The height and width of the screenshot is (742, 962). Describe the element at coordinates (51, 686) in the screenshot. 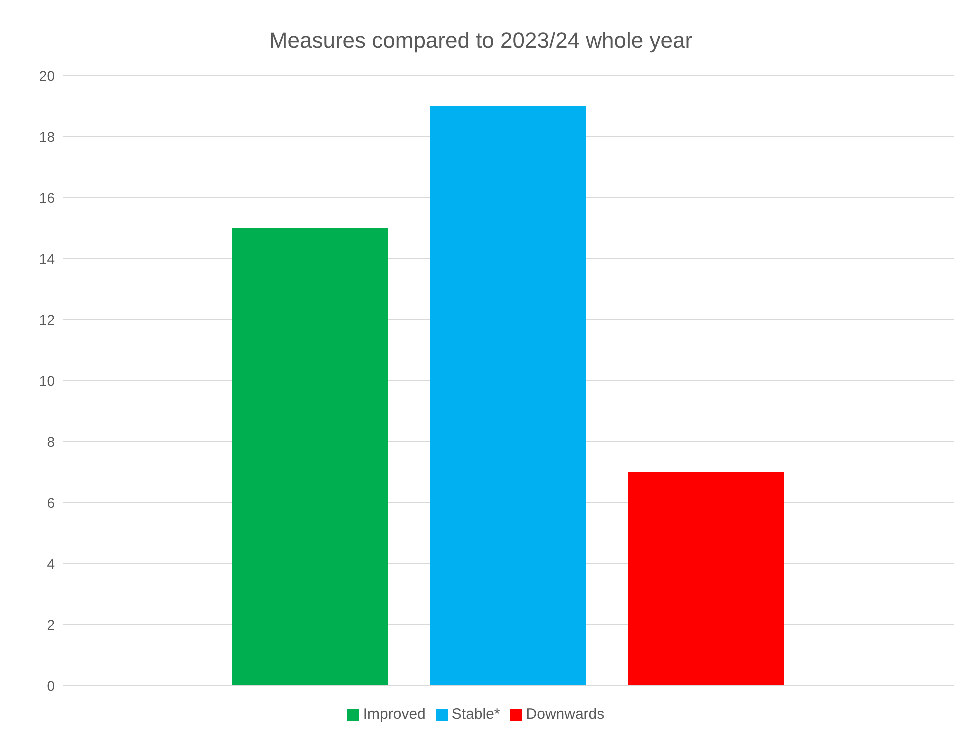

I see `y-tick-label: 0` at that location.